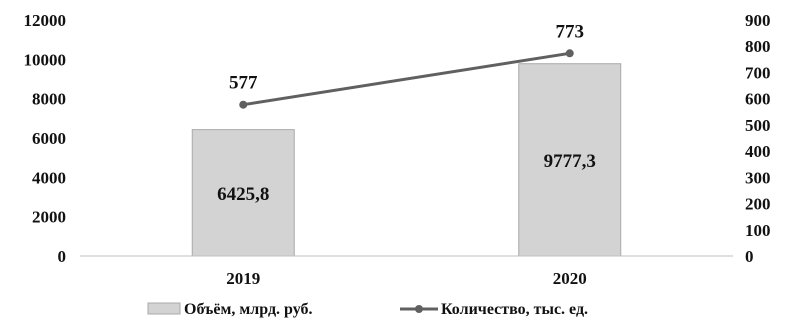  I want to click on line-data-label: 577, so click(243, 83).